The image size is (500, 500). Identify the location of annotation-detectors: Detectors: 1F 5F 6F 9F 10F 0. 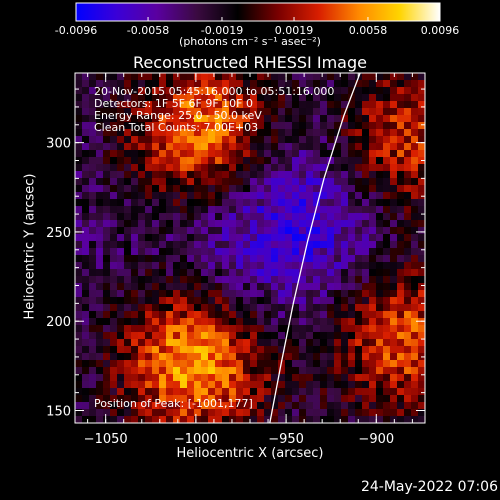
(173, 103).